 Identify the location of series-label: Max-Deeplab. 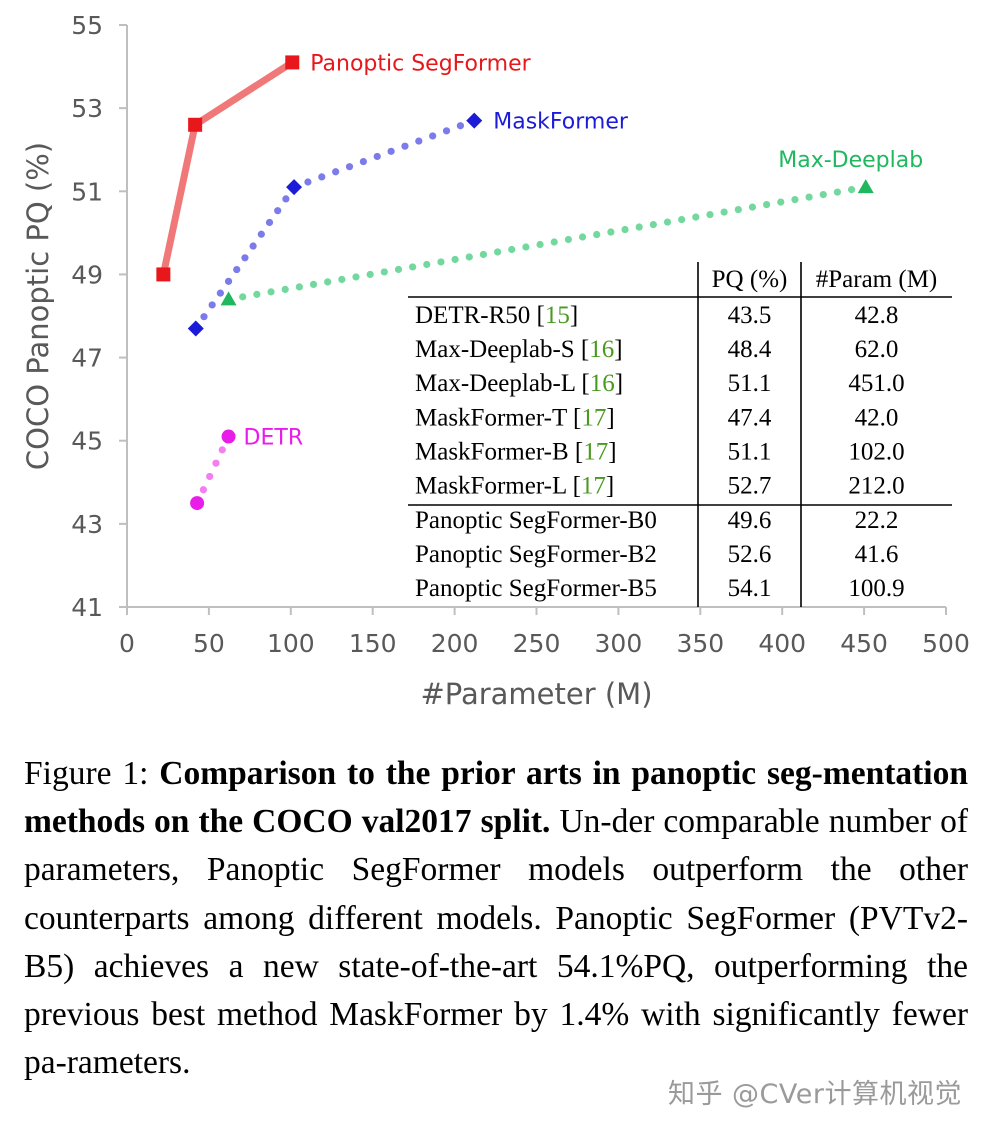
(850, 160).